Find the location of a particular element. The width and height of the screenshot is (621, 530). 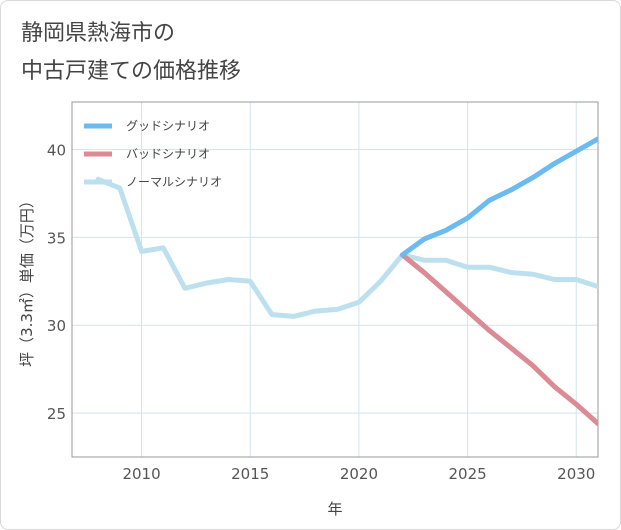

legend-label: グッドシナリオ is located at coordinates (168, 126).